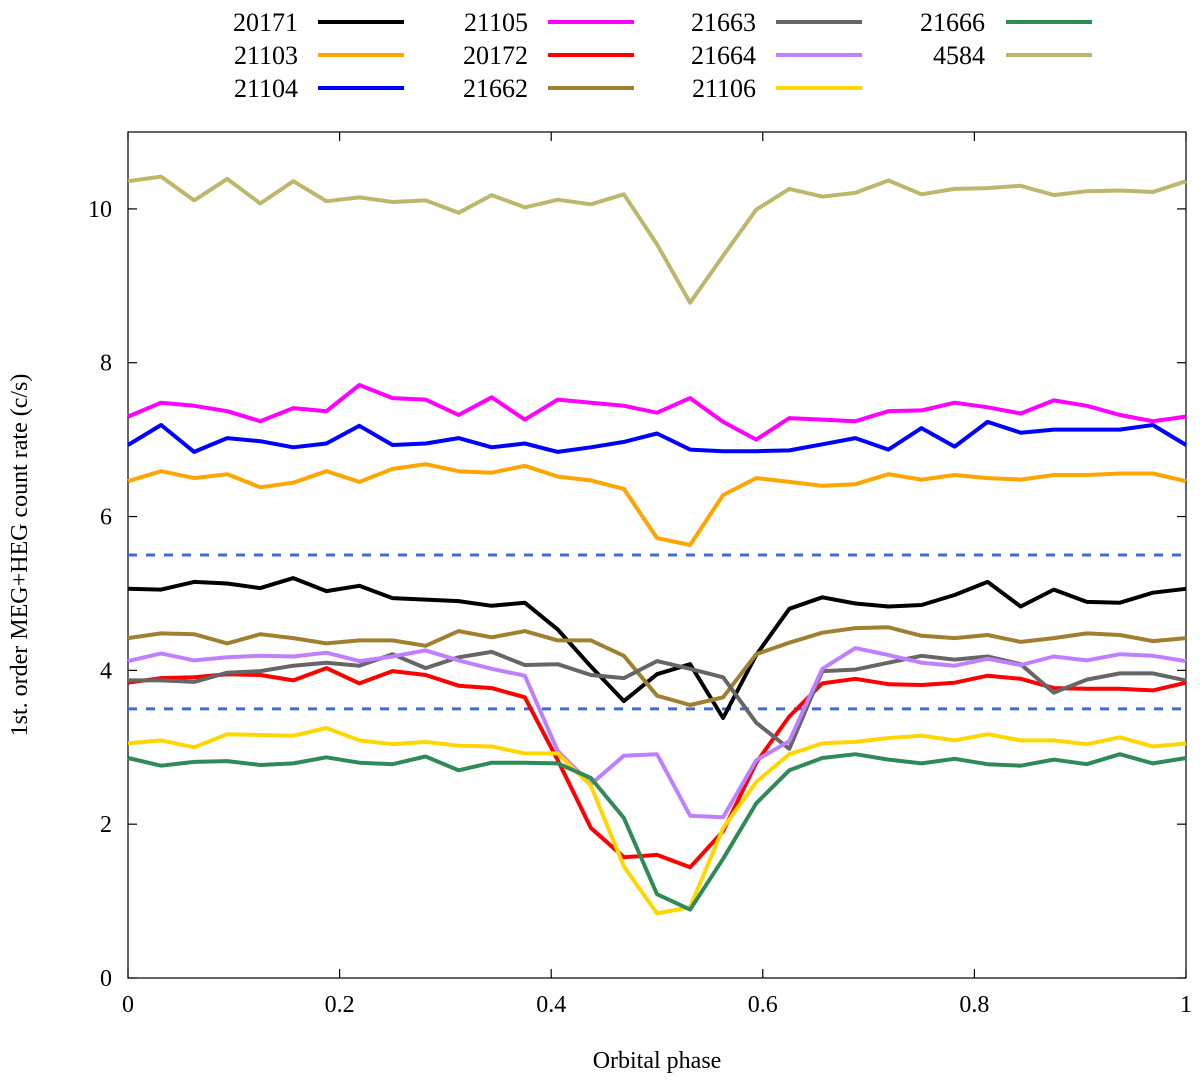 The height and width of the screenshot is (1082, 1200). What do you see at coordinates (723, 55) in the screenshot?
I see `legend-label-21664: 21664` at bounding box center [723, 55].